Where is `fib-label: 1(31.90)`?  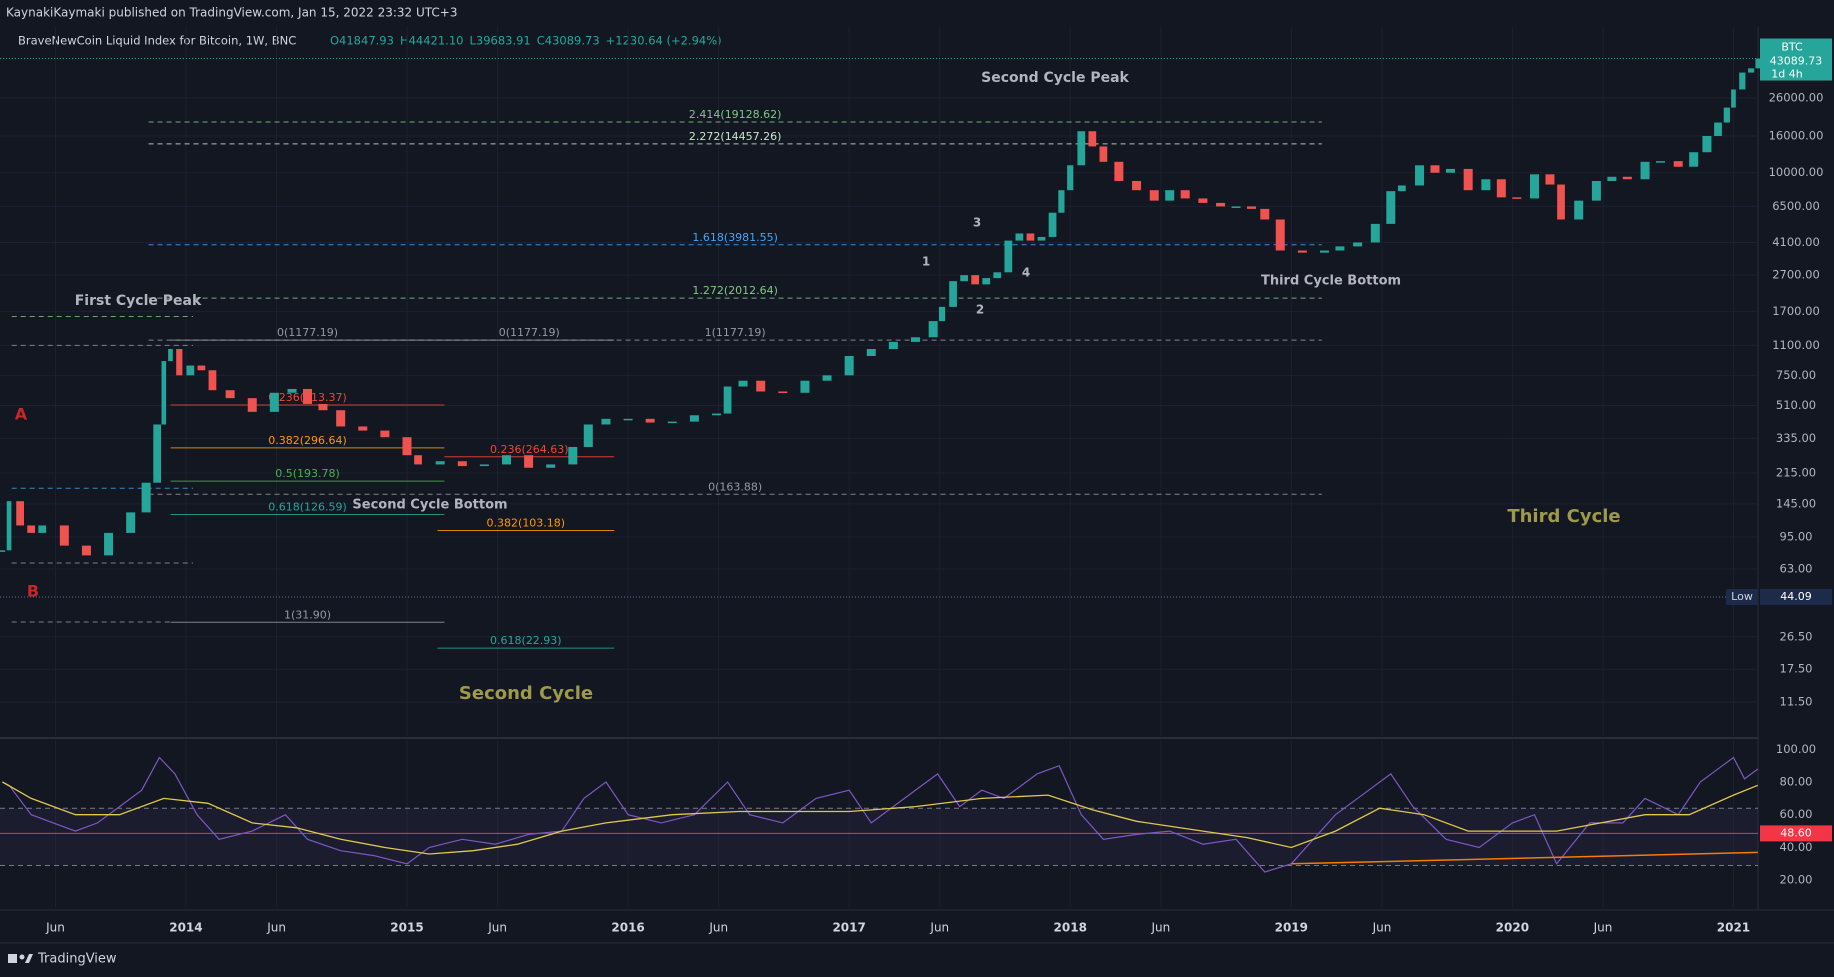 fib-label: 1(31.90) is located at coordinates (307, 614).